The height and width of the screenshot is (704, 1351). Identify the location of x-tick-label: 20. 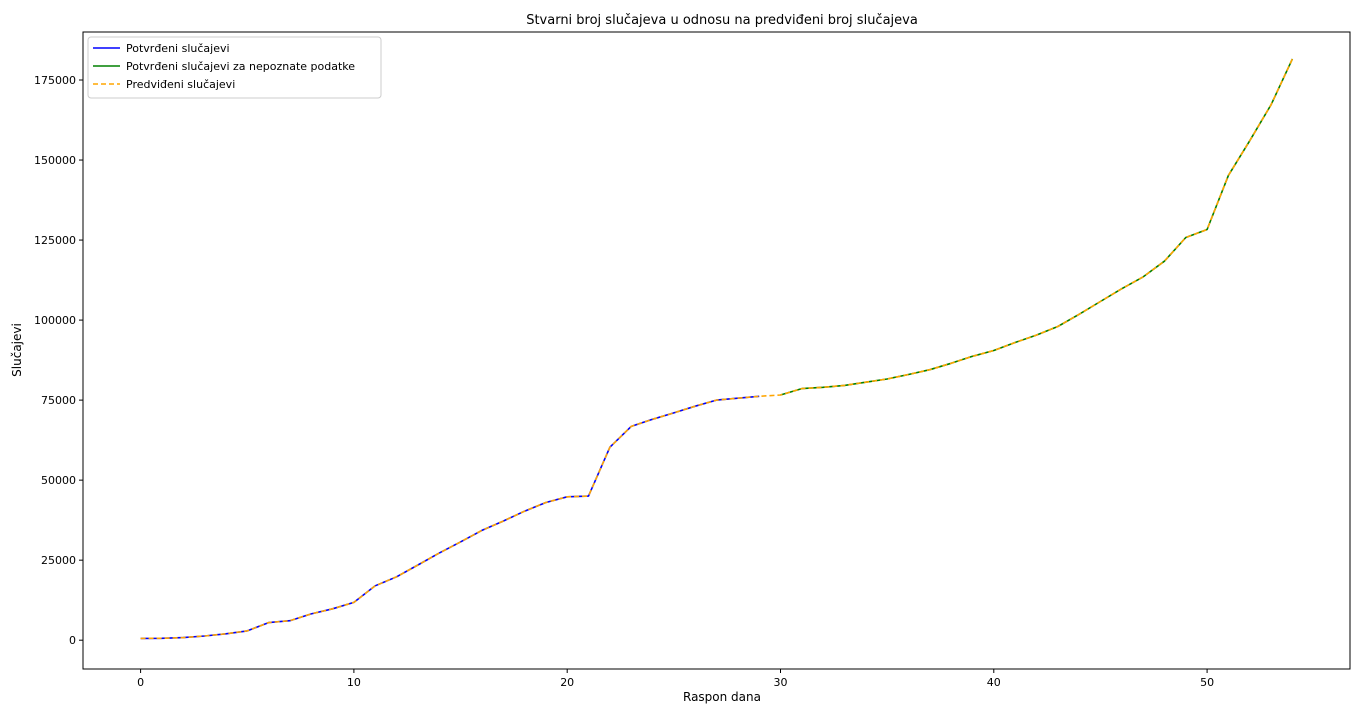
(567, 682).